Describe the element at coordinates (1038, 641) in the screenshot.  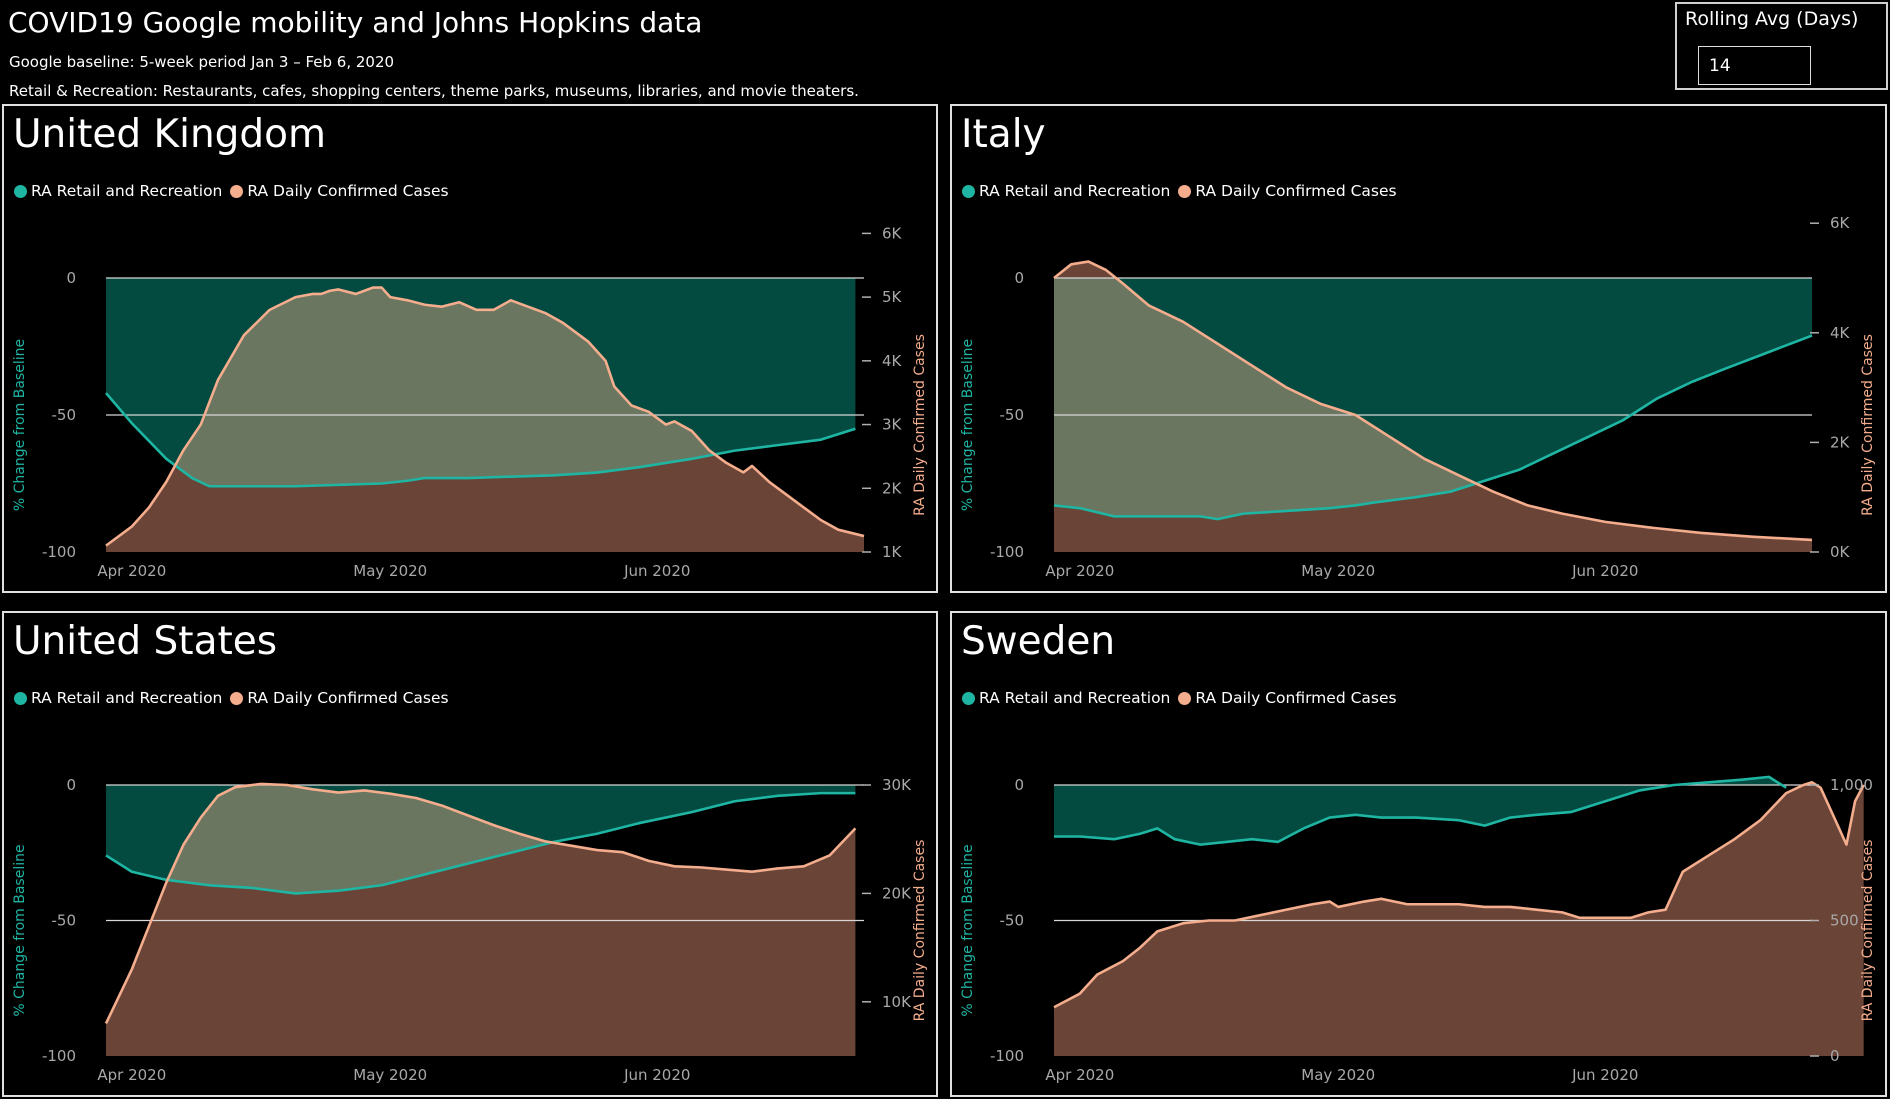
I see `chart-title: Sweden` at that location.